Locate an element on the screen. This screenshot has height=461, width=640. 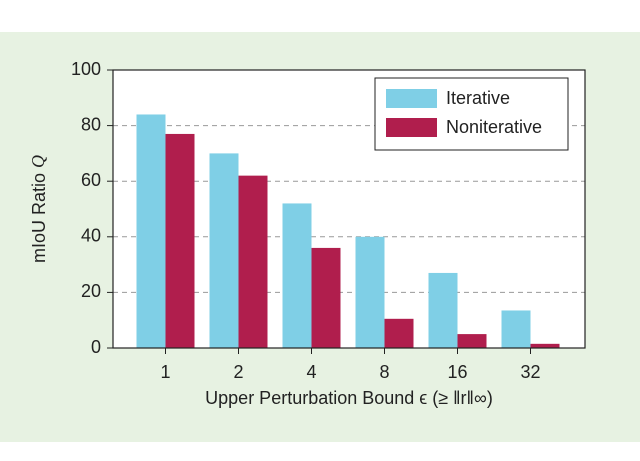
x-tick-label: 2 is located at coordinates (238, 372).